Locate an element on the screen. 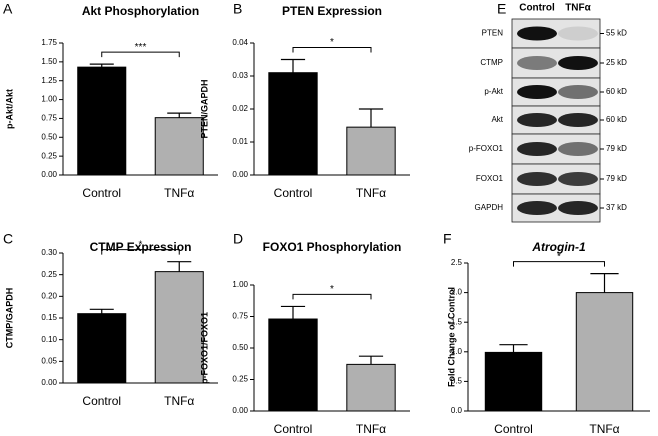 The image size is (658, 436). y-tick-label: 0.5 is located at coordinates (457, 381).